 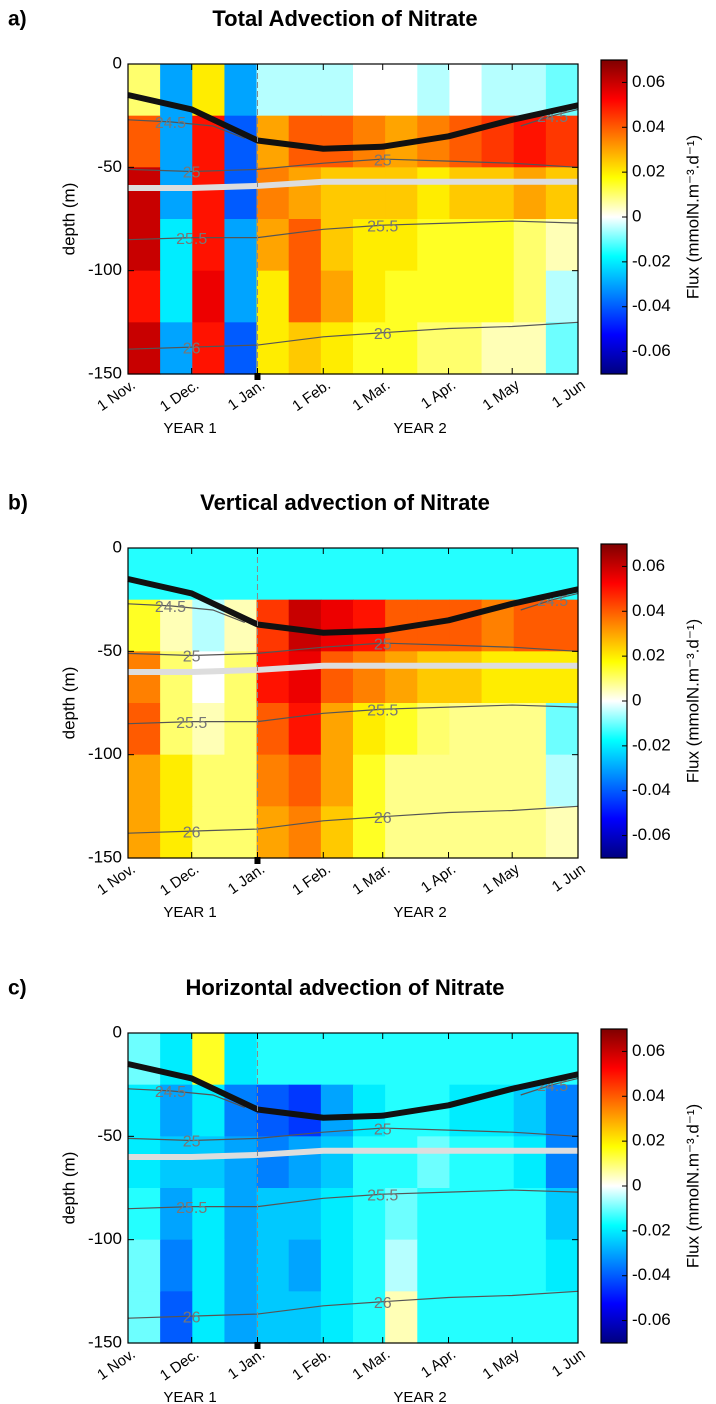 What do you see at coordinates (18, 503) in the screenshot?
I see `panel-label: b)` at bounding box center [18, 503].